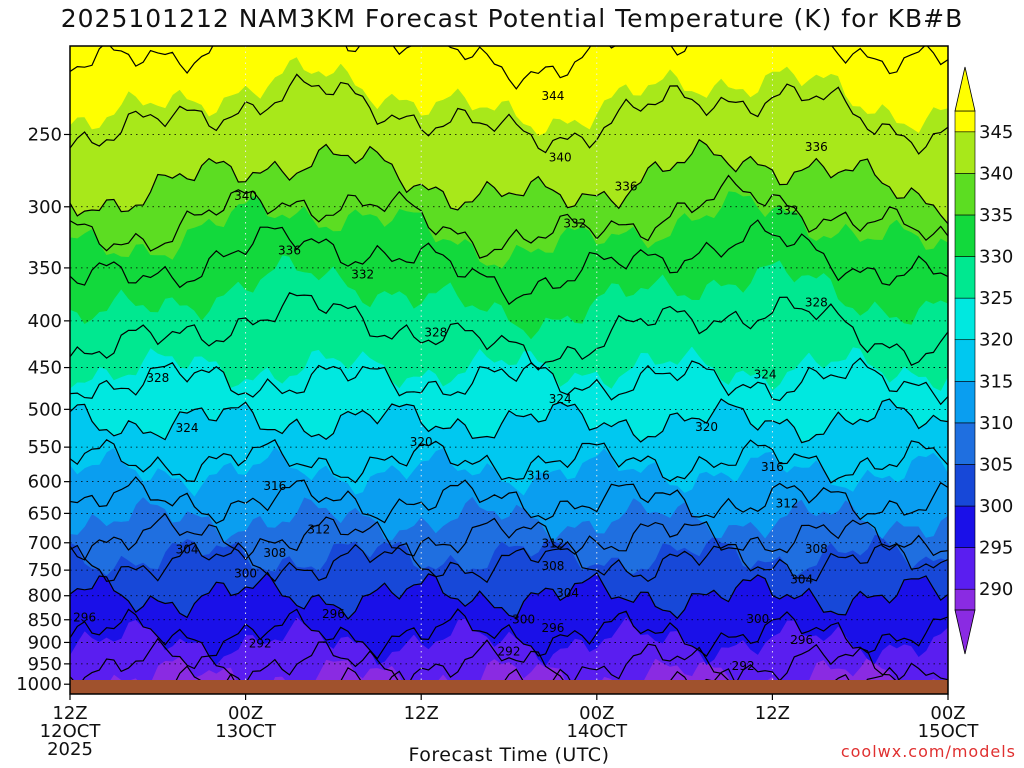 Image resolution: width=1024 pixels, height=768 pixels. I want to click on colorbar-label-290: 290, so click(996, 589).